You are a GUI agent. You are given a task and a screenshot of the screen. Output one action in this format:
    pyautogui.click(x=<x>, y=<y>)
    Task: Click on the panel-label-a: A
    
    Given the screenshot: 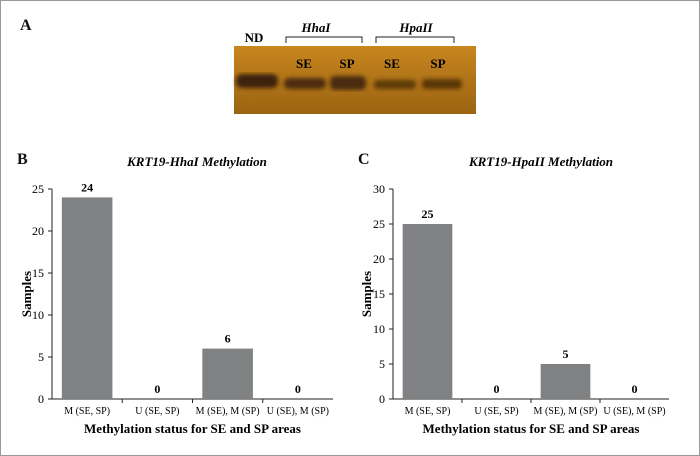 What is the action you would take?
    pyautogui.click(x=26, y=25)
    